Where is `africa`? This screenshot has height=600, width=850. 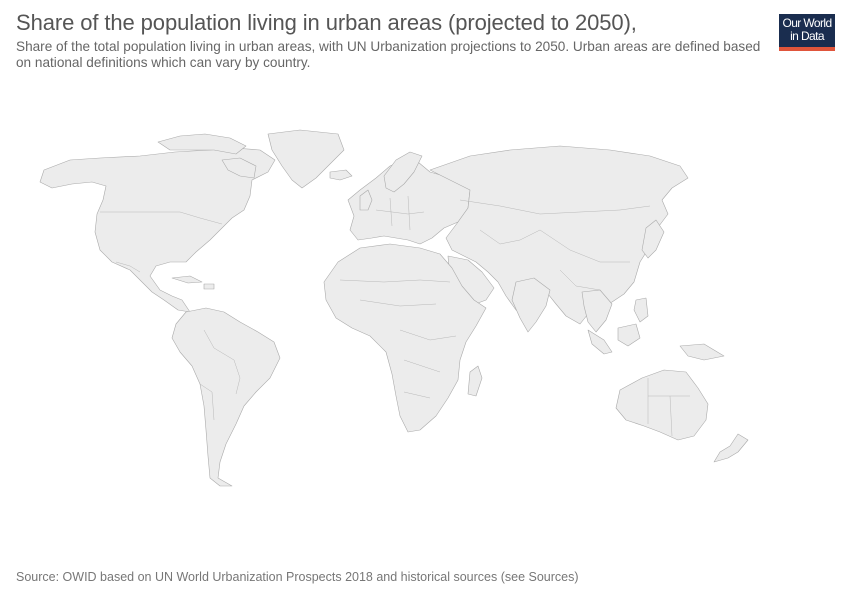 africa is located at coordinates (405, 338).